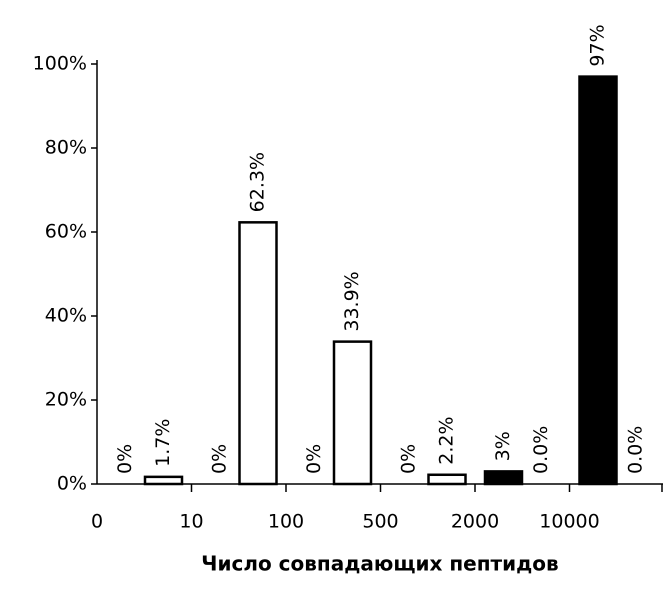  I want to click on y-tick-label: 40%, so click(66, 316).